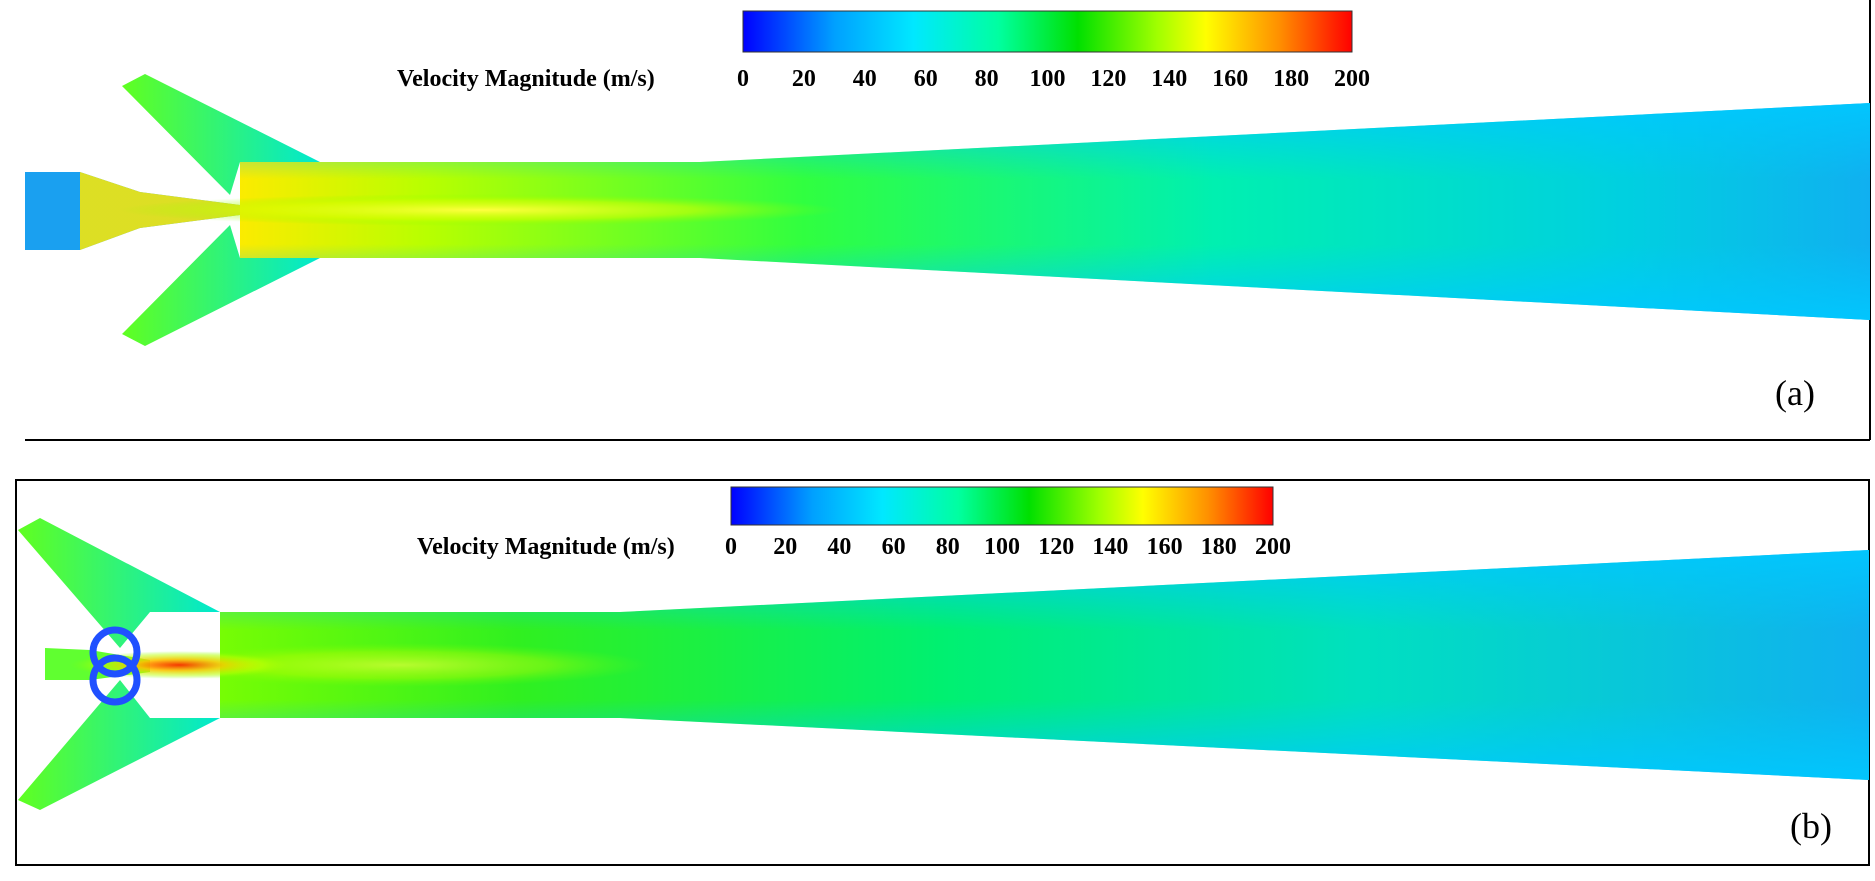  I want to click on panel-b-lower-inlet, so click(119, 745).